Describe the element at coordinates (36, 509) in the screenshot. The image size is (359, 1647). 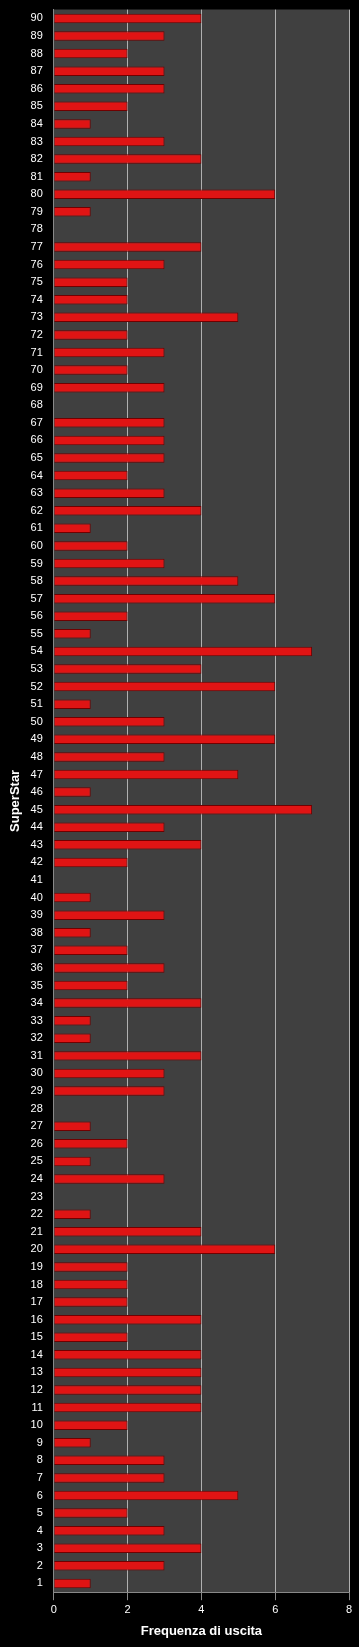
I see `y-tick-label: 62` at that location.